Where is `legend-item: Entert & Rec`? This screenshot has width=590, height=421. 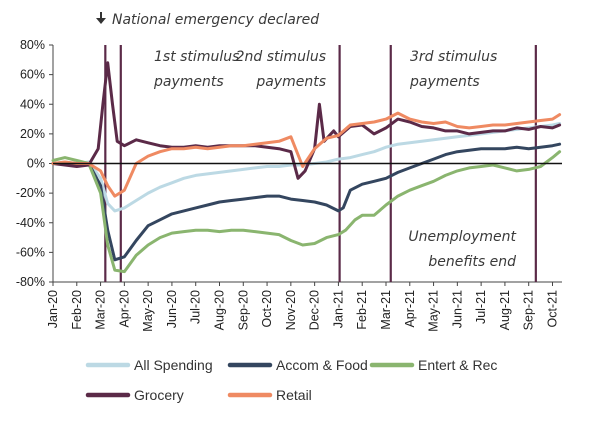
legend-item: Entert & Rec is located at coordinates (433, 365).